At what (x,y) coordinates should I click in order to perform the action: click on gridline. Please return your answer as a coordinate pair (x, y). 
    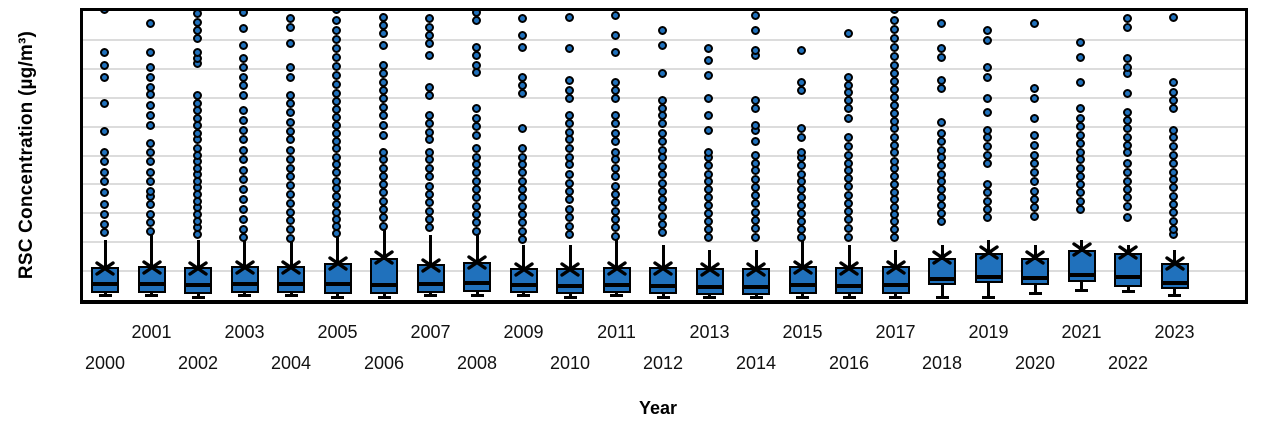
    Looking at the image, I should click on (664, 39).